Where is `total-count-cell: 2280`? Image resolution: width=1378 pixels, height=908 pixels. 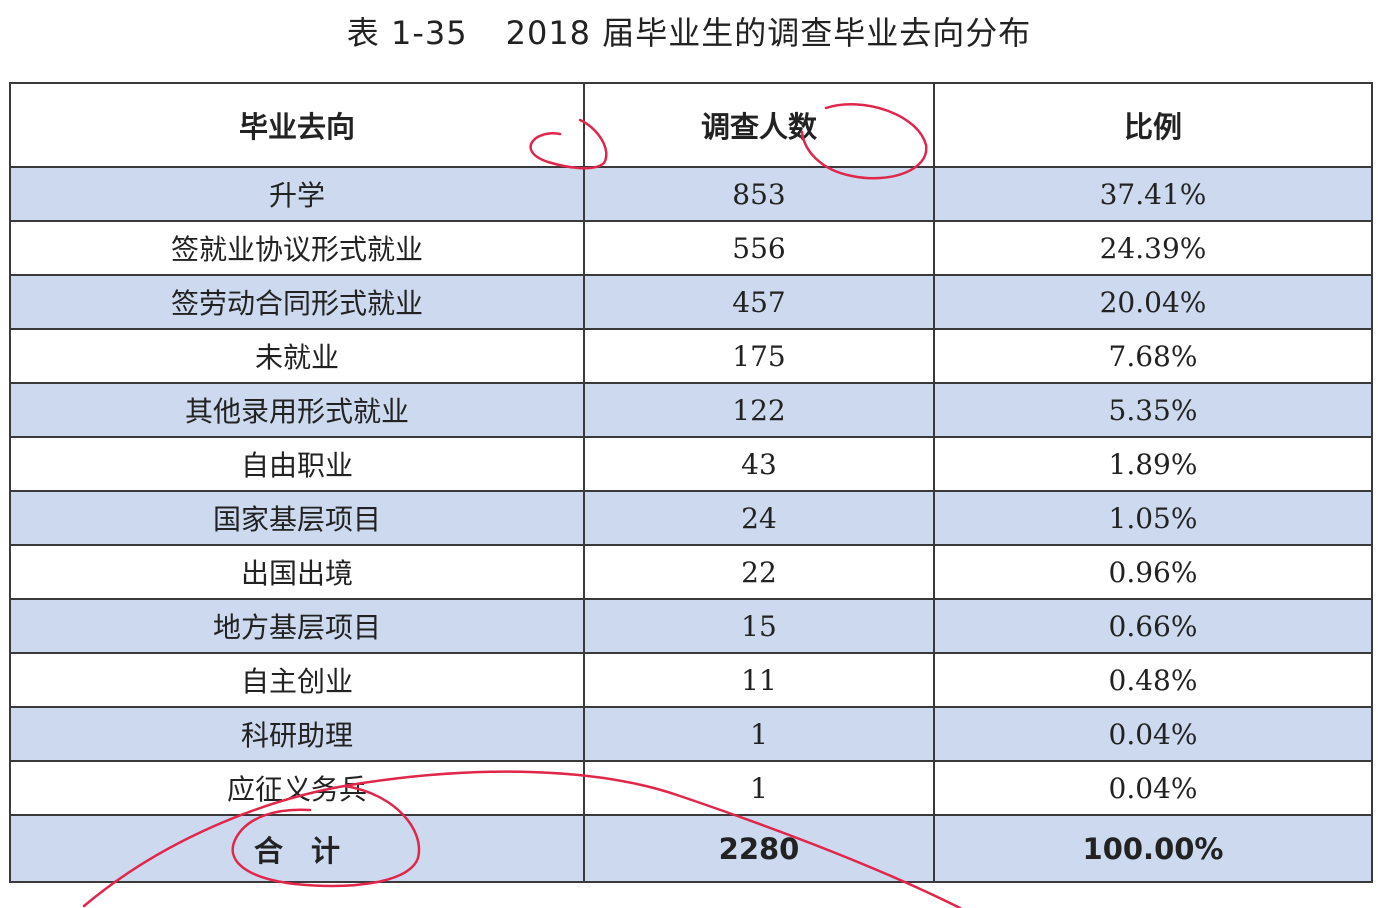
total-count-cell: 2280 is located at coordinates (759, 848).